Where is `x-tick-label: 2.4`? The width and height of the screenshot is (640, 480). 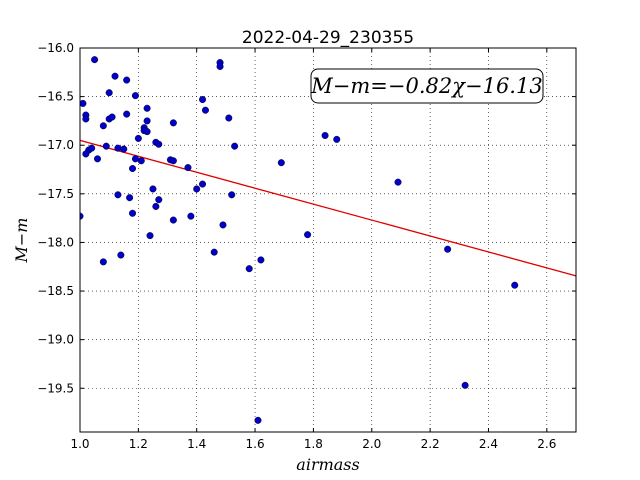
x-tick-label: 2.4 is located at coordinates (488, 444).